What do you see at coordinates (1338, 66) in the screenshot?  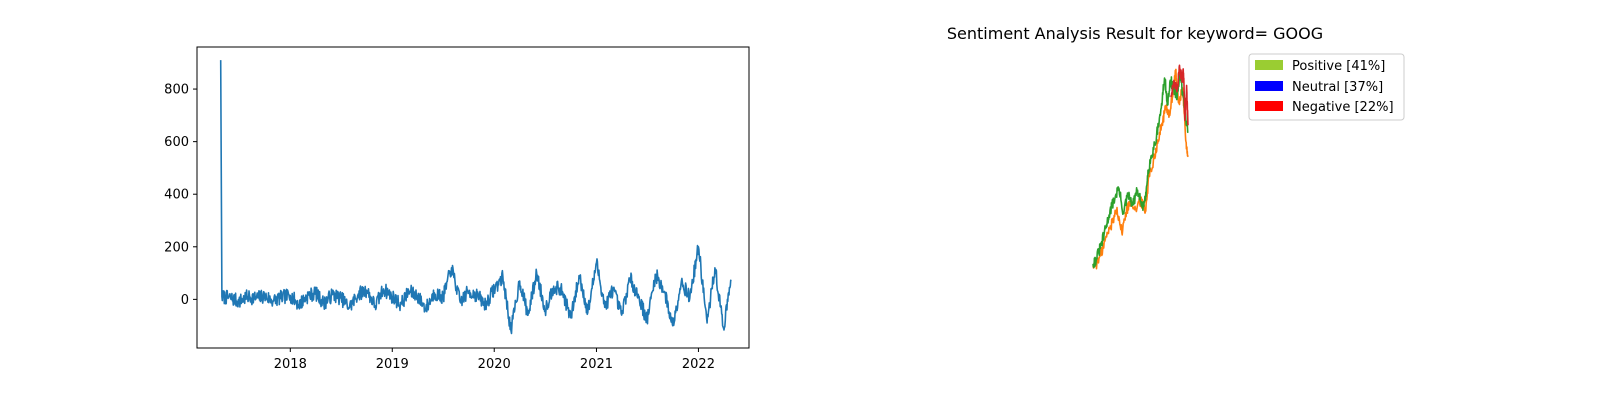 I see `legend-label-positive: Positive [41%]` at bounding box center [1338, 66].